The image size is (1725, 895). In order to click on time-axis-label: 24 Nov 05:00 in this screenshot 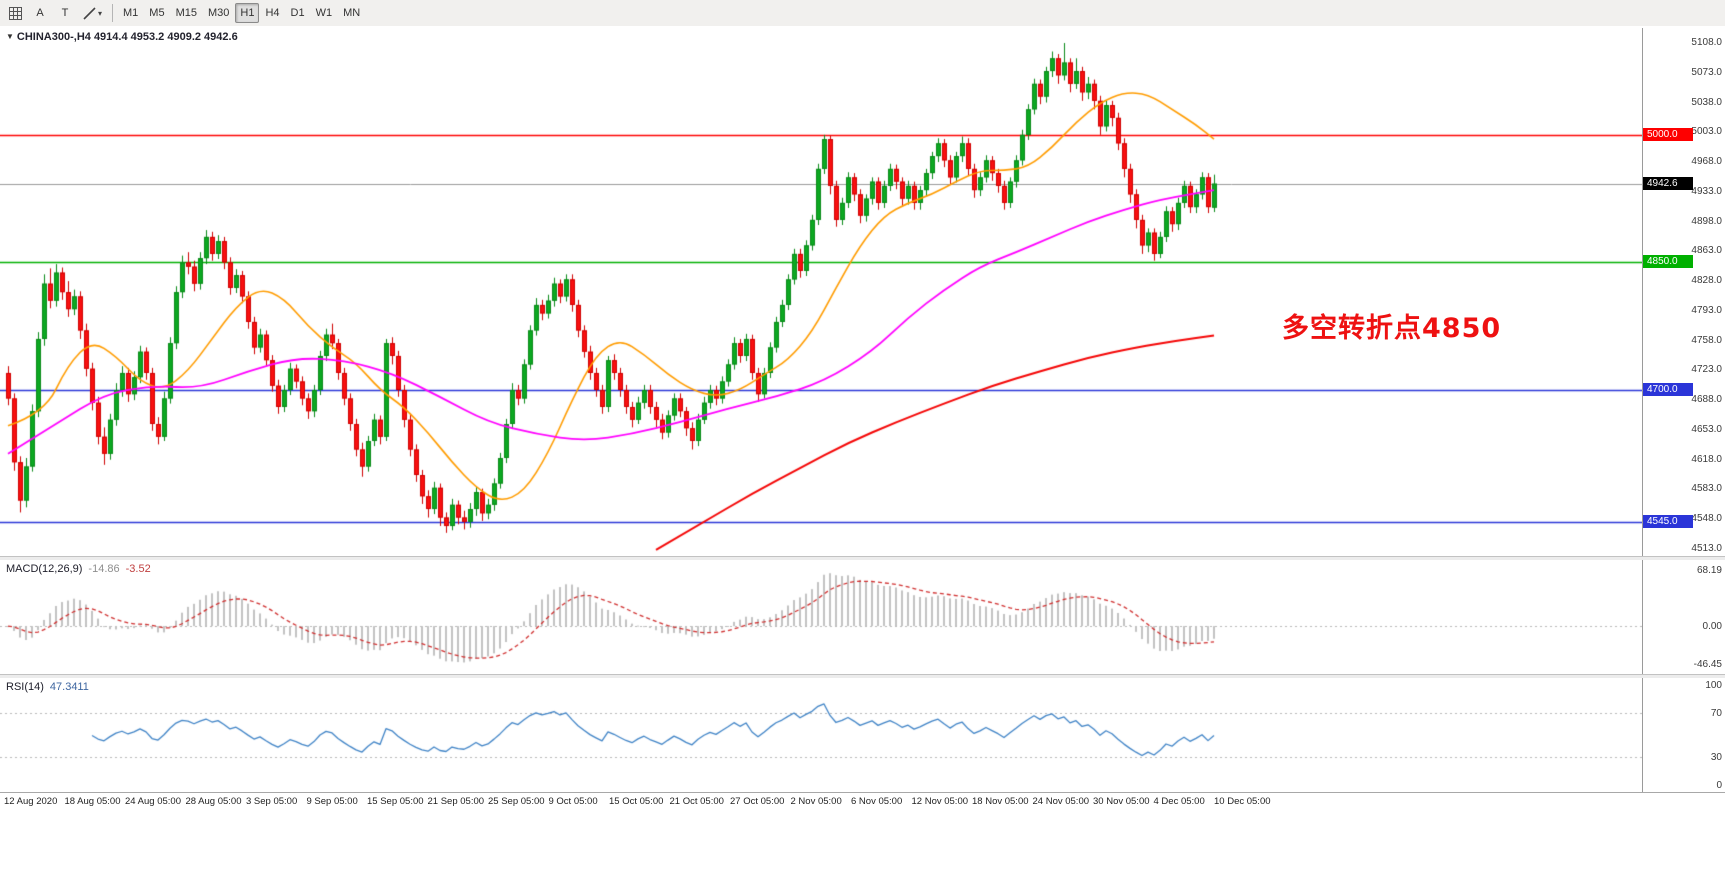, I will do `click(1061, 801)`.